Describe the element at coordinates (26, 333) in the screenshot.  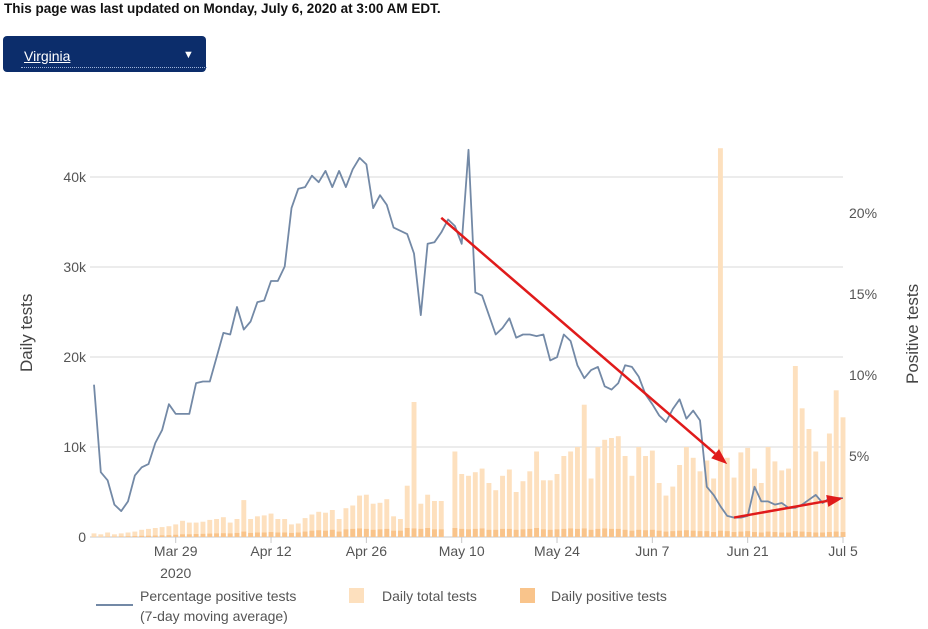
I see `left-axis-title: Daily tests` at that location.